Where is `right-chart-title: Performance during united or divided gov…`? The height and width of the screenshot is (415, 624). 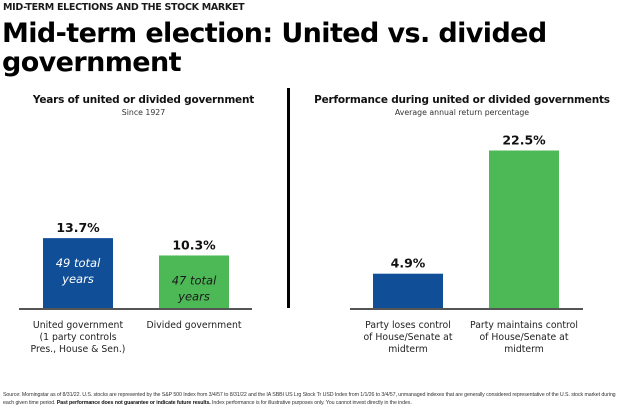
right-chart-title: Performance during united or divided gov… is located at coordinates (462, 100).